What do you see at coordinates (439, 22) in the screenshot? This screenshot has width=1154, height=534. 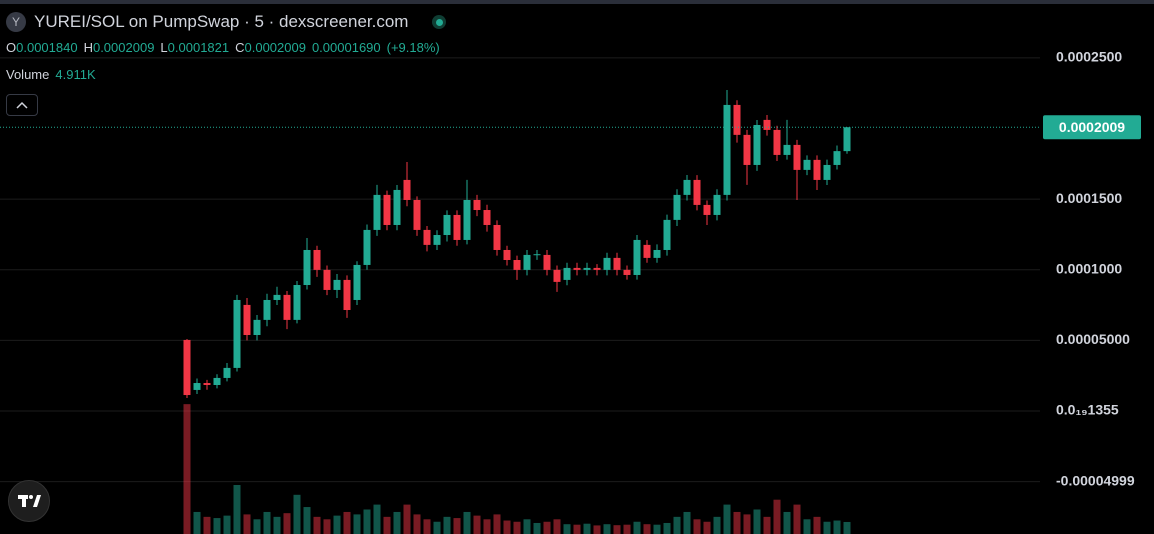 I see `live-indicator` at bounding box center [439, 22].